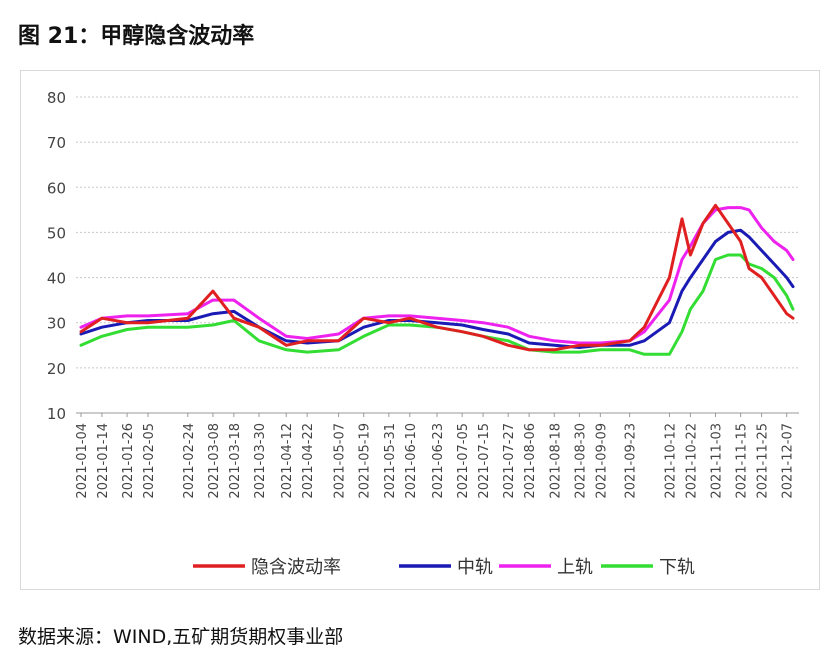  Describe the element at coordinates (575, 567) in the screenshot. I see `legend-label-3: 上轨` at that location.